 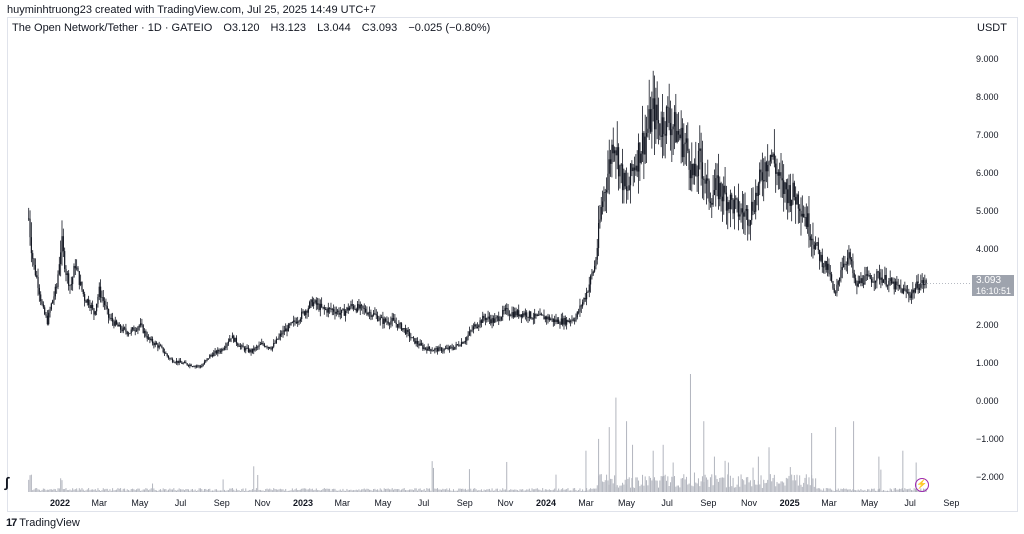 I want to click on volume-spike, so click(x=690, y=433).